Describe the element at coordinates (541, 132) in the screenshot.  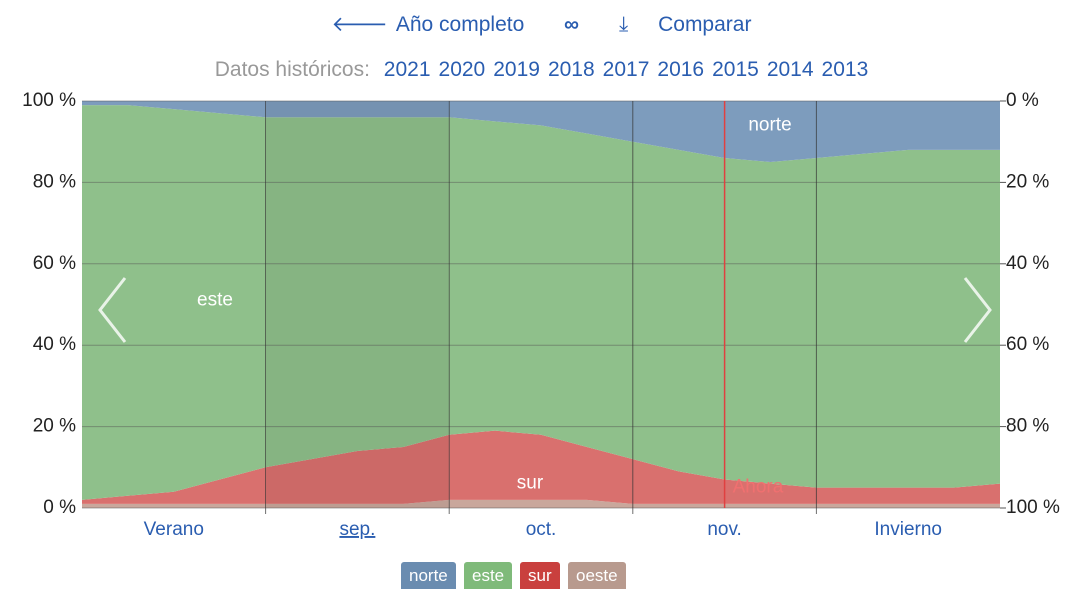
I see `area-norte` at that location.